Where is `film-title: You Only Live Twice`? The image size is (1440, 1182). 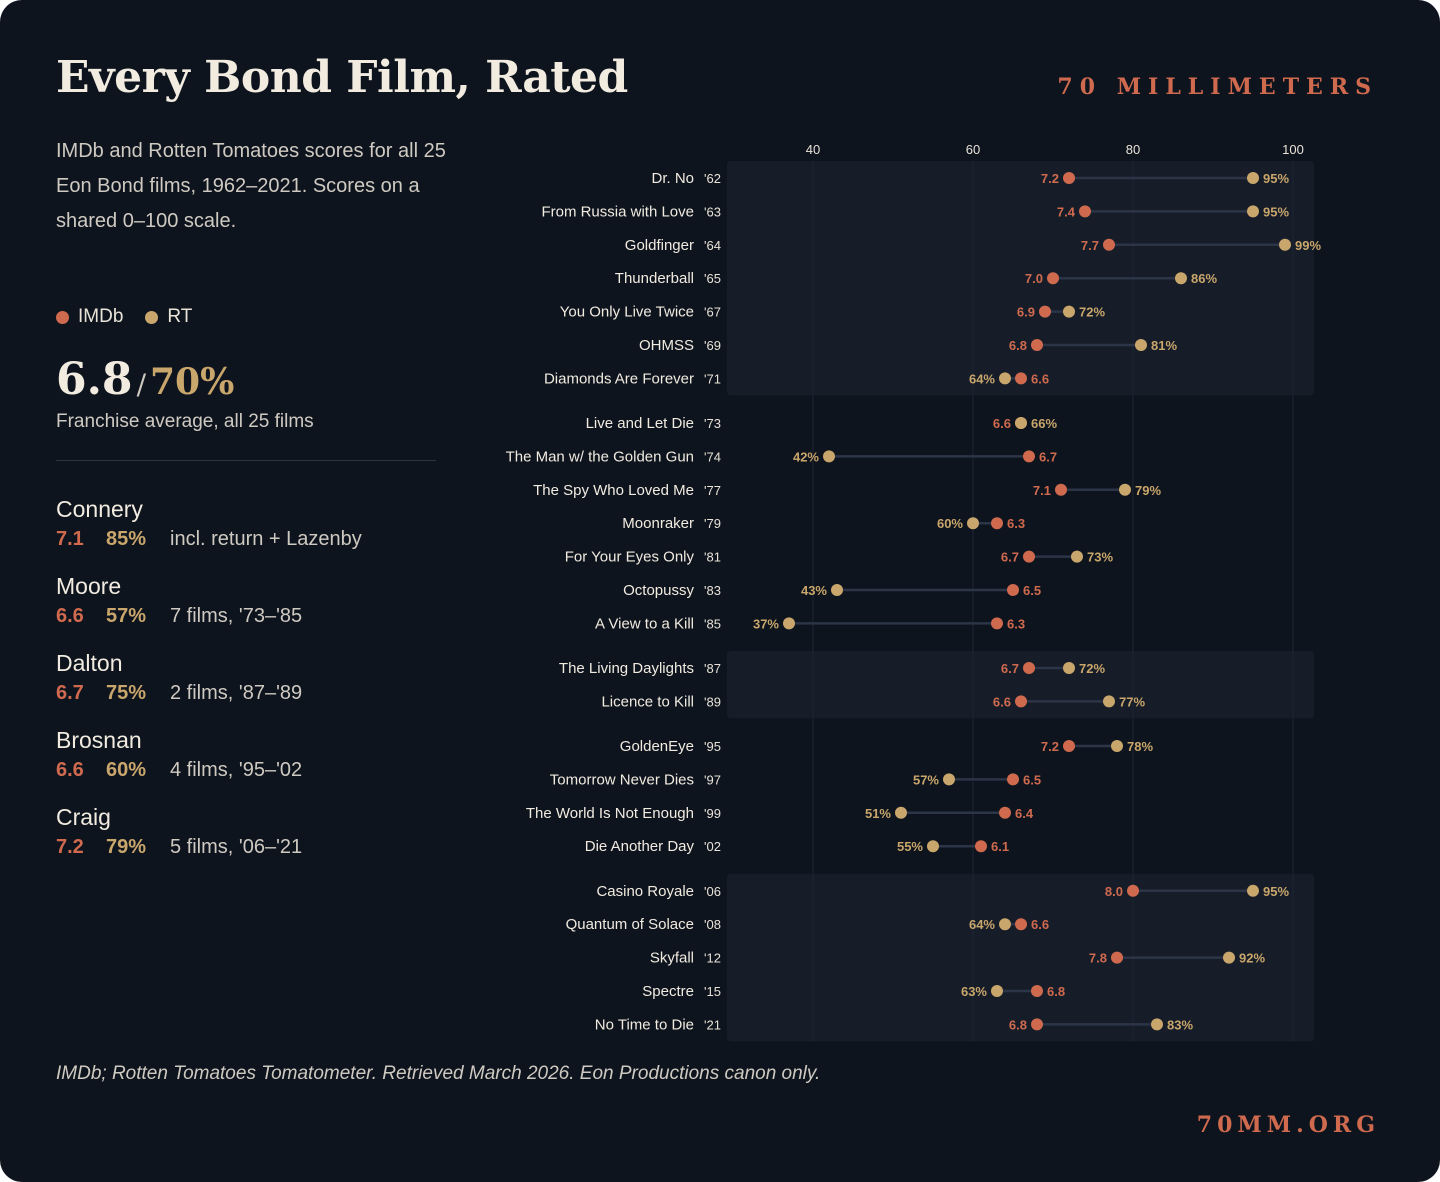
film-title: You Only Live Twice is located at coordinates (627, 312).